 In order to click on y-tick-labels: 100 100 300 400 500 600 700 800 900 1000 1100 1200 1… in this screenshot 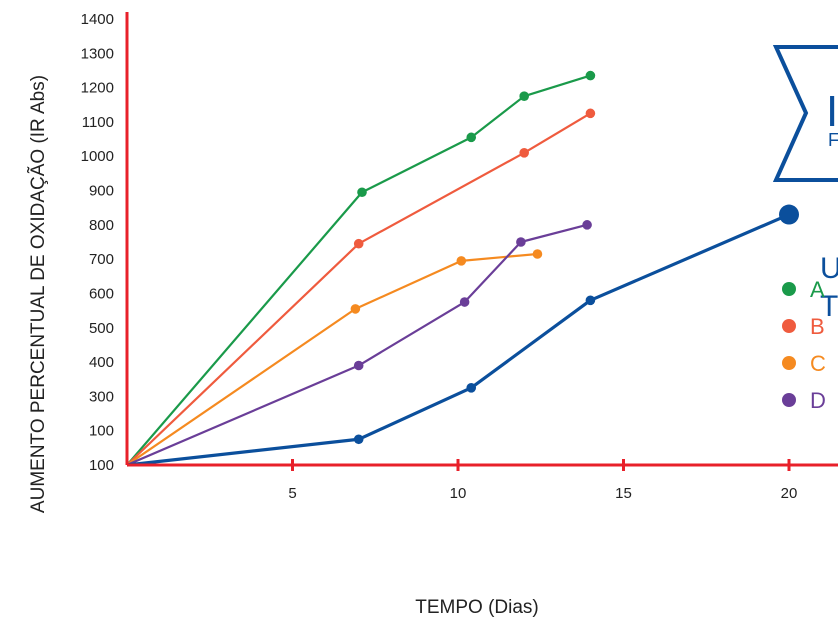, I will do `click(97, 242)`.